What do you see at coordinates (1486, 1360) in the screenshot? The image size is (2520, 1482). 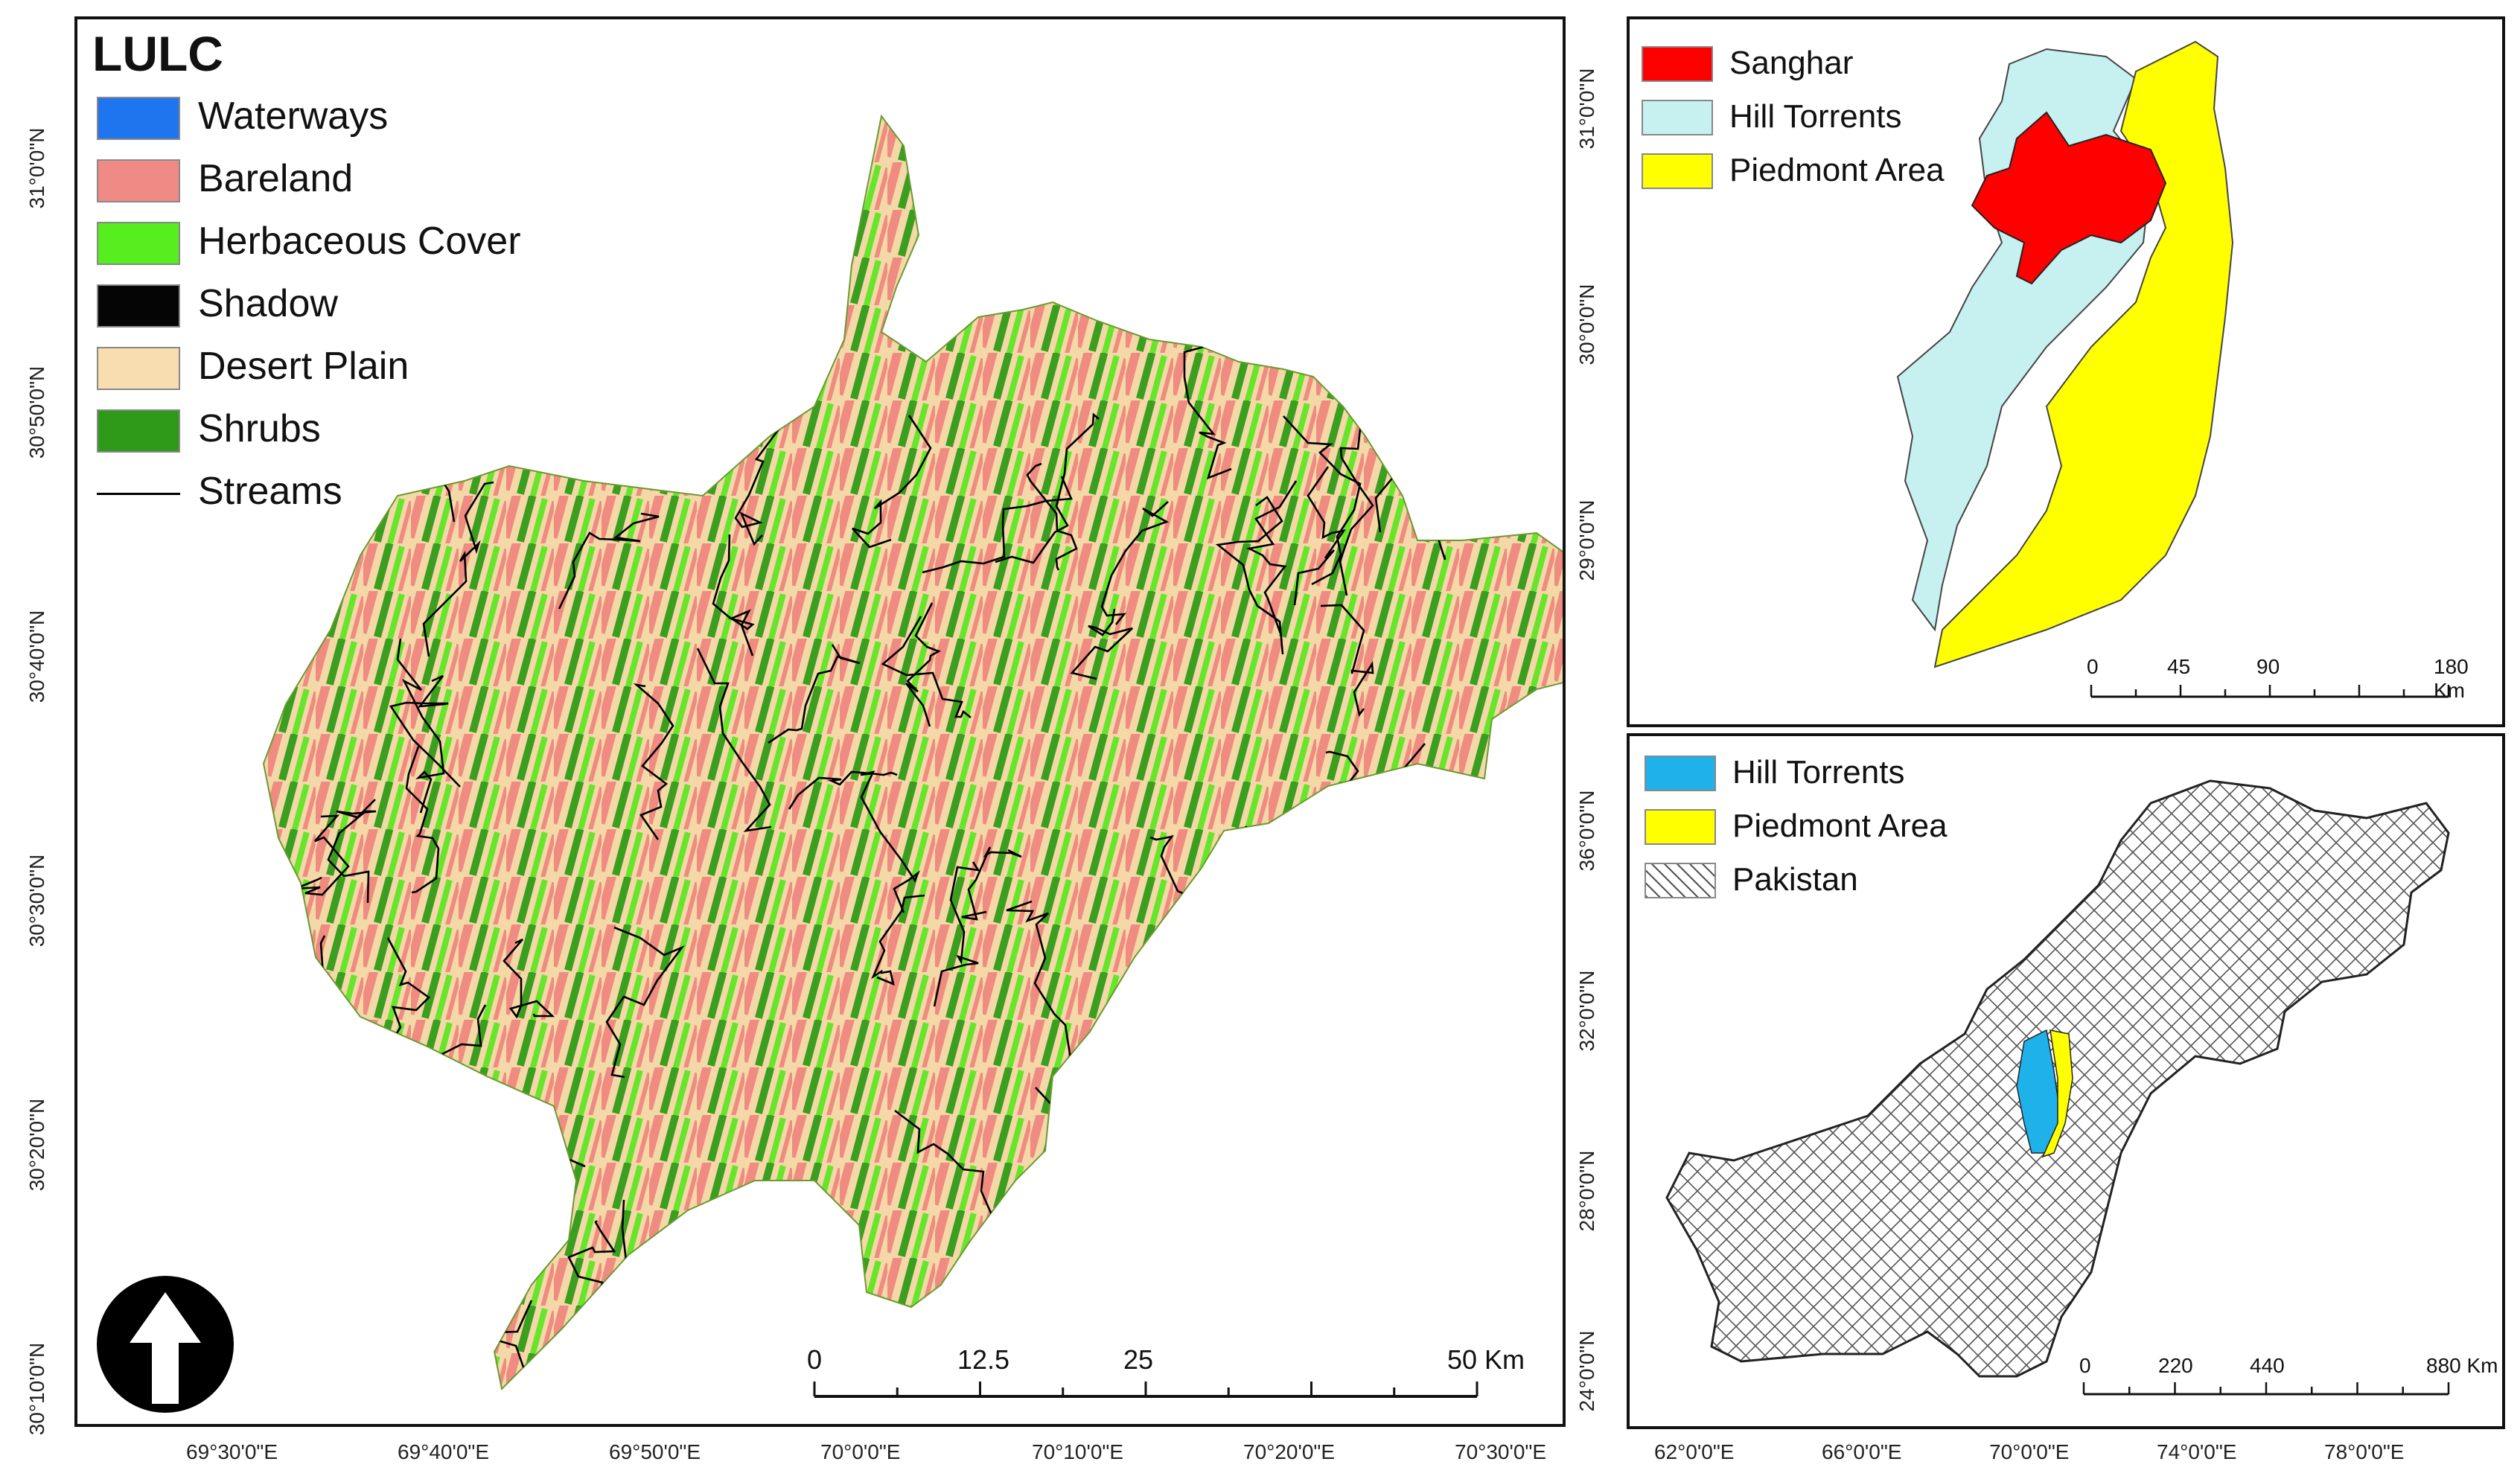 I see `scale-label: 50 Km` at bounding box center [1486, 1360].